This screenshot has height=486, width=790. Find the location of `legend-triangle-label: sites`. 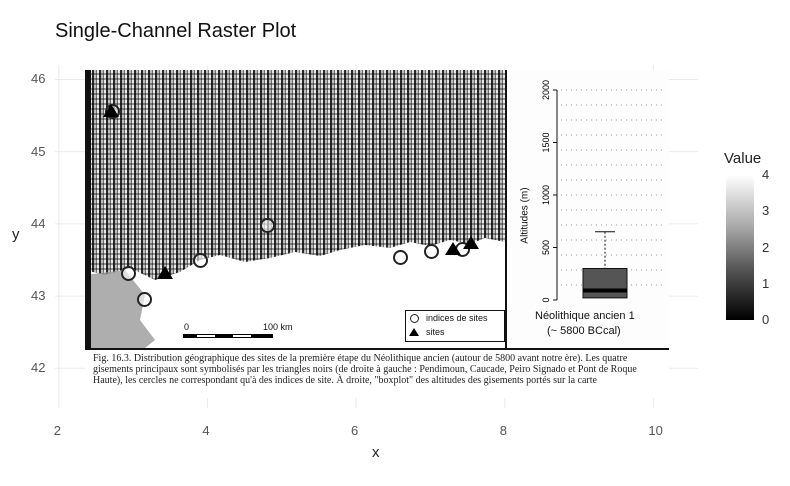

legend-triangle-label: sites is located at coordinates (435, 332).